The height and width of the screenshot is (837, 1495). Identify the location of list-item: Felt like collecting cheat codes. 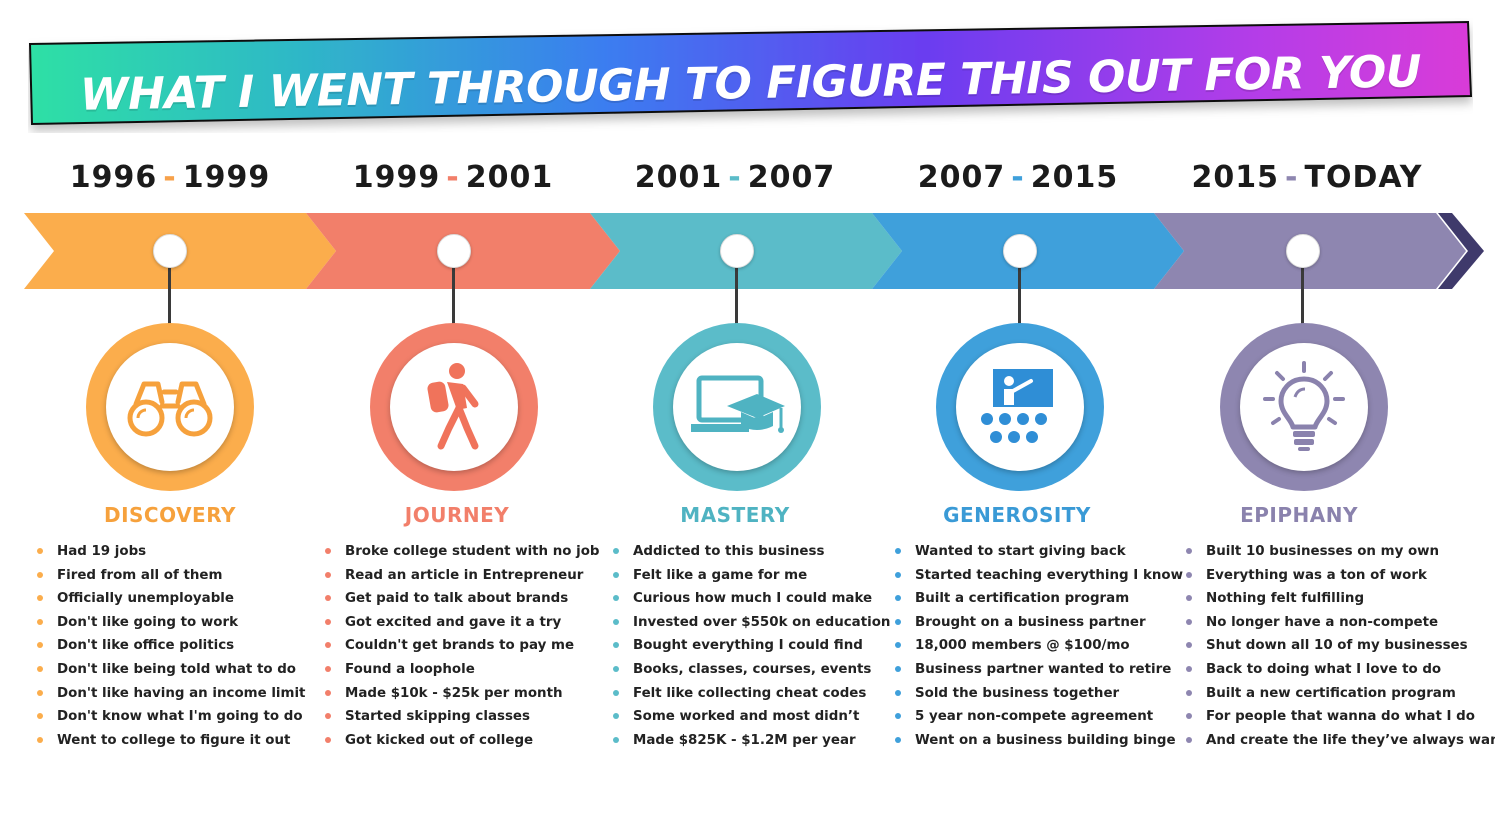
(750, 694).